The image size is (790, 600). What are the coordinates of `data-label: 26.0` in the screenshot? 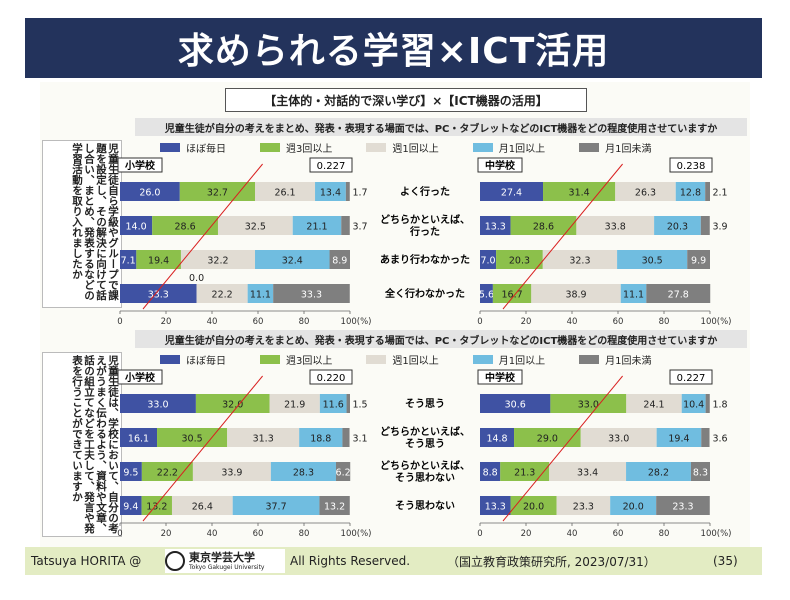 It's located at (149, 193).